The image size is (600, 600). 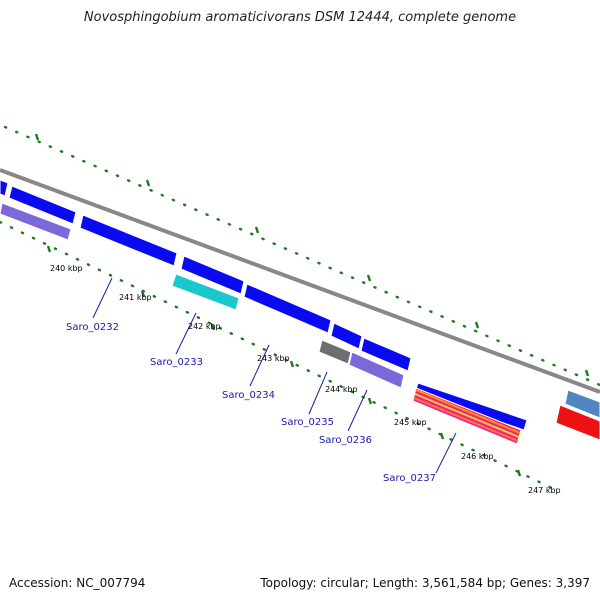 What do you see at coordinates (467, 415) in the screenshot?
I see `cog-stripes` at bounding box center [467, 415].